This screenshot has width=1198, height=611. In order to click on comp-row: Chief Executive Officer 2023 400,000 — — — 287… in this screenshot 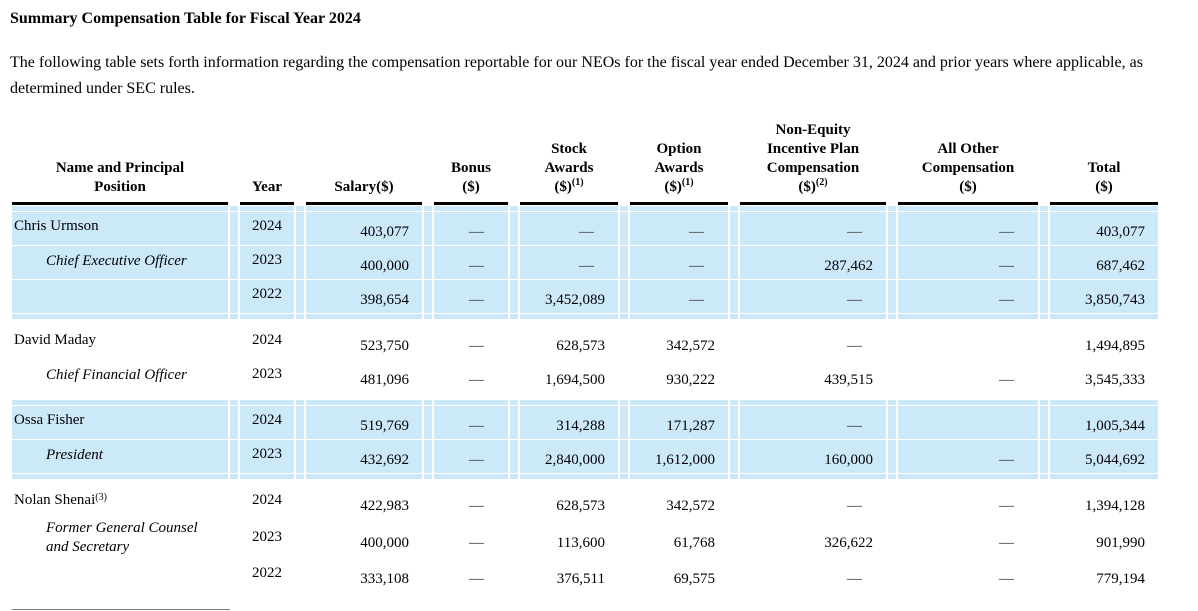, I will do `click(585, 262)`.